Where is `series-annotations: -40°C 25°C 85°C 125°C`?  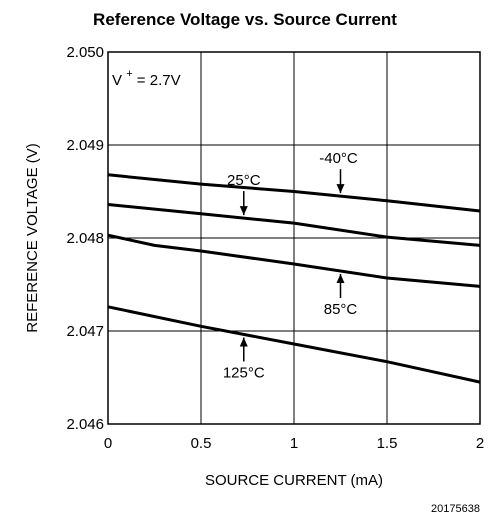
series-annotations: -40°C 25°C 85°C 125°C is located at coordinates (290, 265).